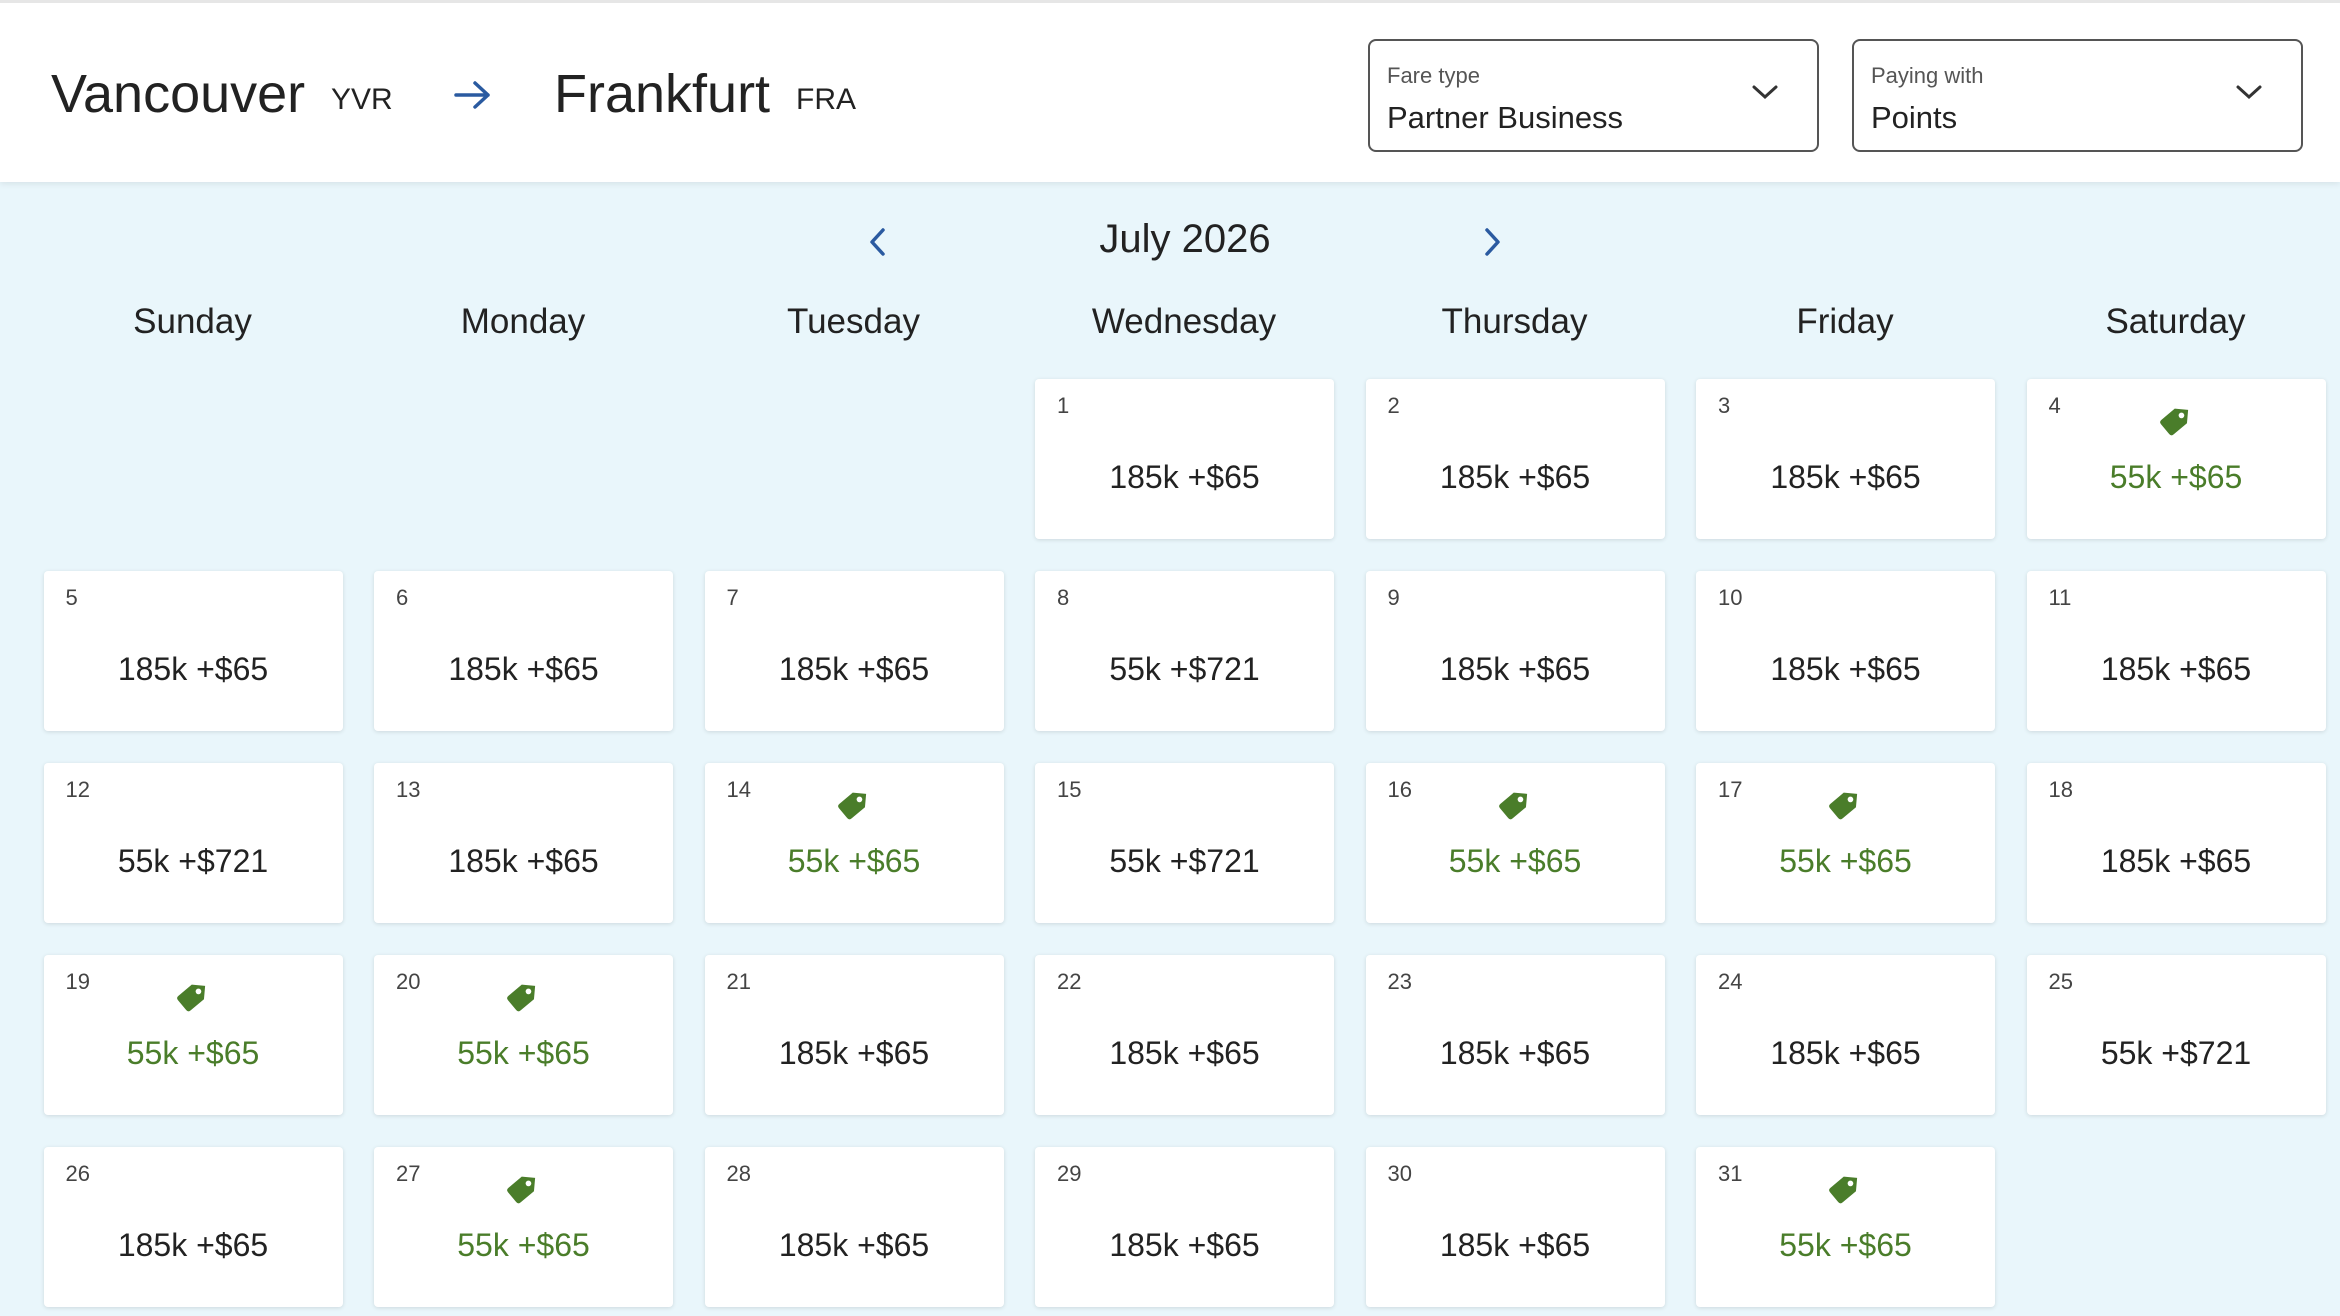 This screenshot has height=1316, width=2340. I want to click on day-cell: 4 55k +$65, so click(2176, 459).